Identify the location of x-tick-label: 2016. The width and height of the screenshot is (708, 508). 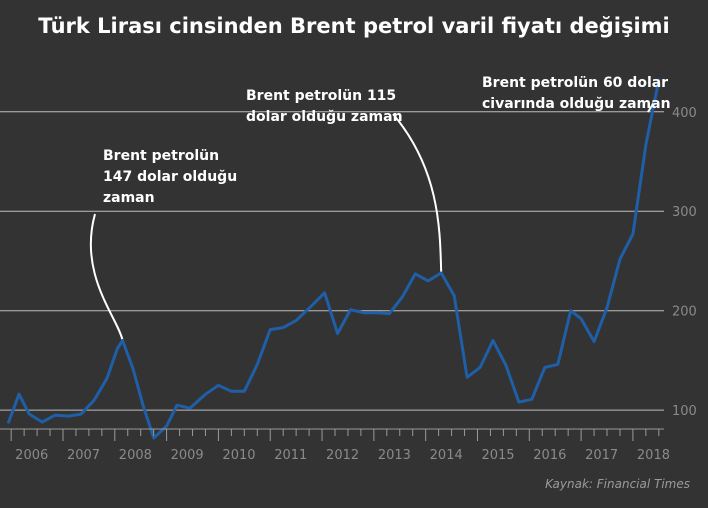
(549, 455).